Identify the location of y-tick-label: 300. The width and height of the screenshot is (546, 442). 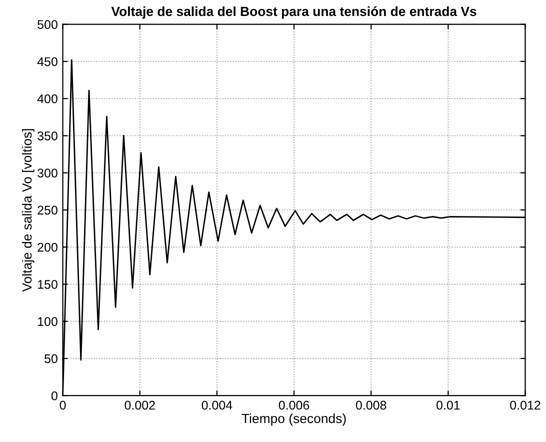
(48, 173).